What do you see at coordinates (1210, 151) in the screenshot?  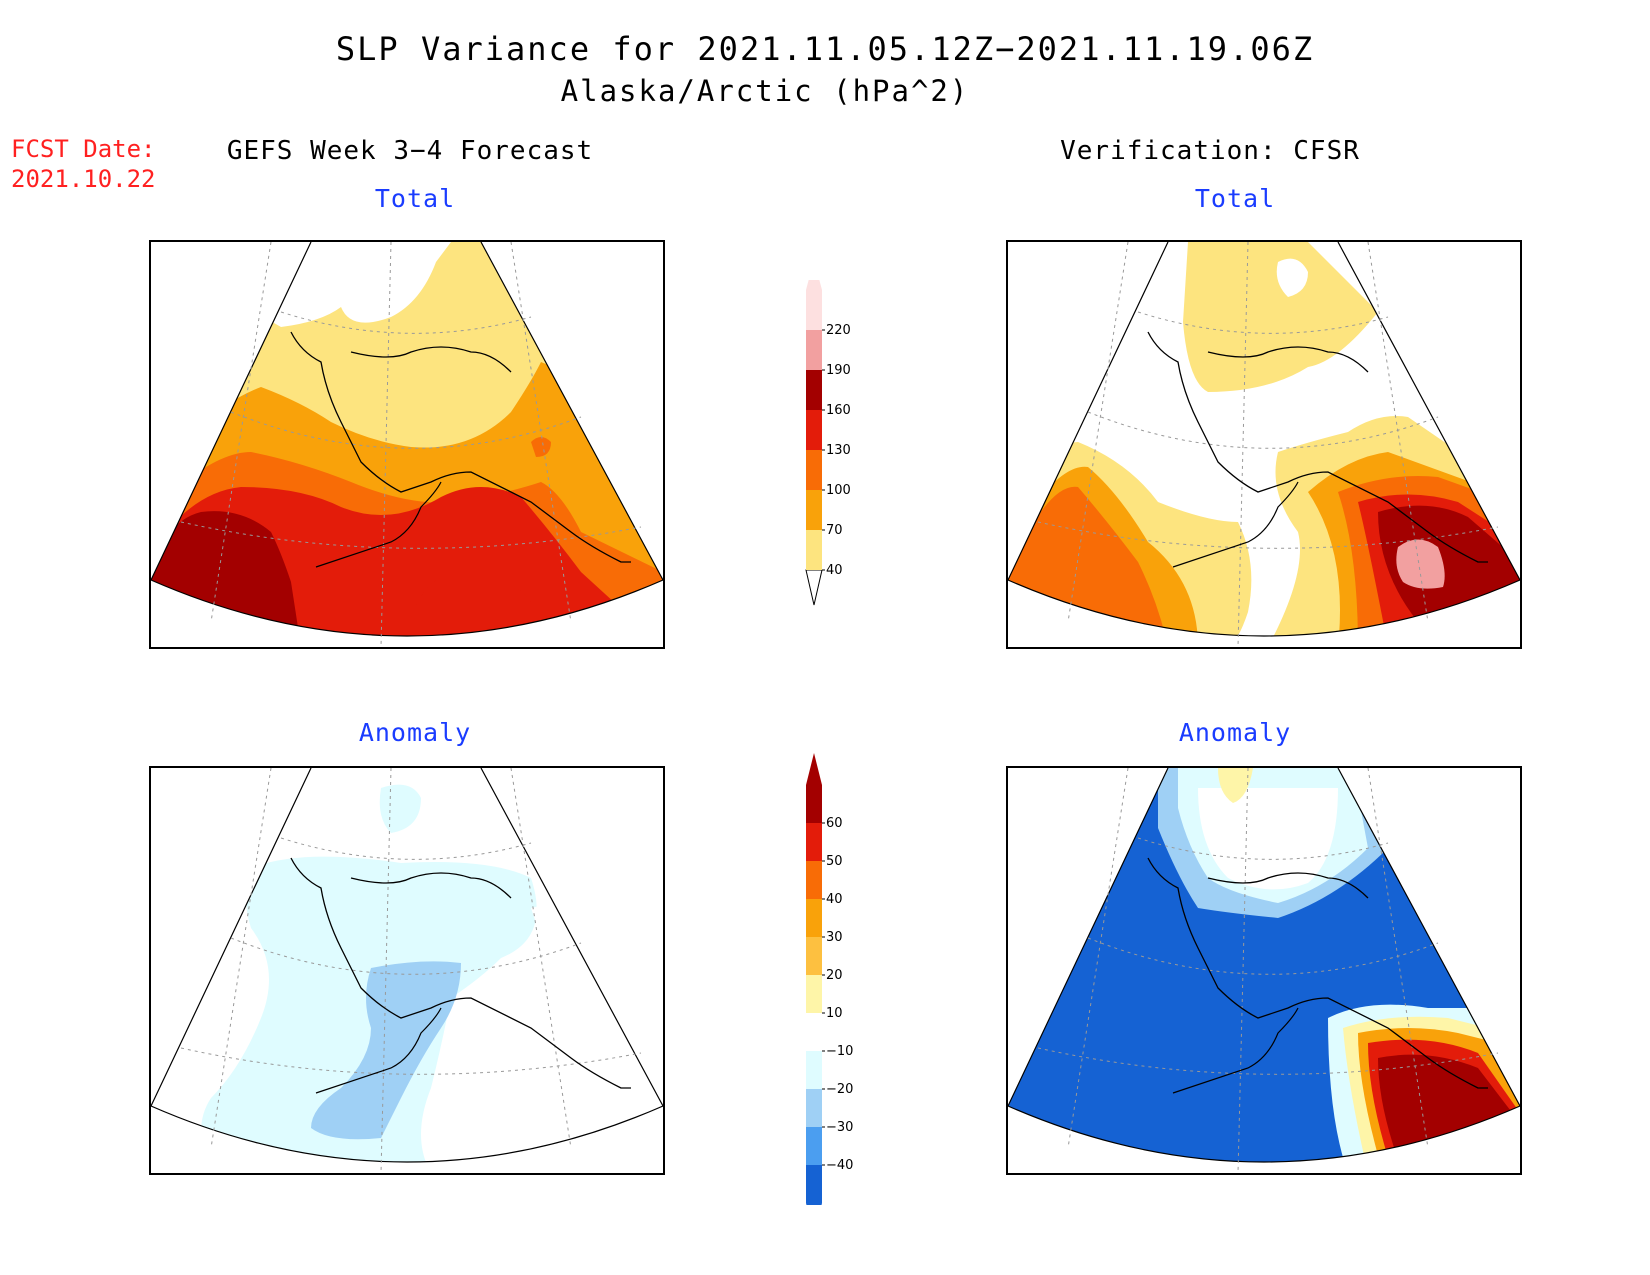 I see `right-column-title: Verification: CFSR` at bounding box center [1210, 151].